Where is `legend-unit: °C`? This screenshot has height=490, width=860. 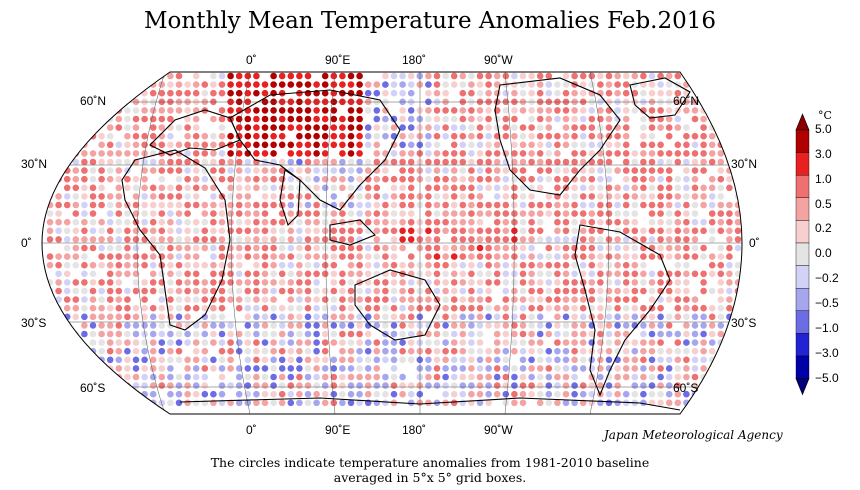 legend-unit: °C is located at coordinates (825, 115).